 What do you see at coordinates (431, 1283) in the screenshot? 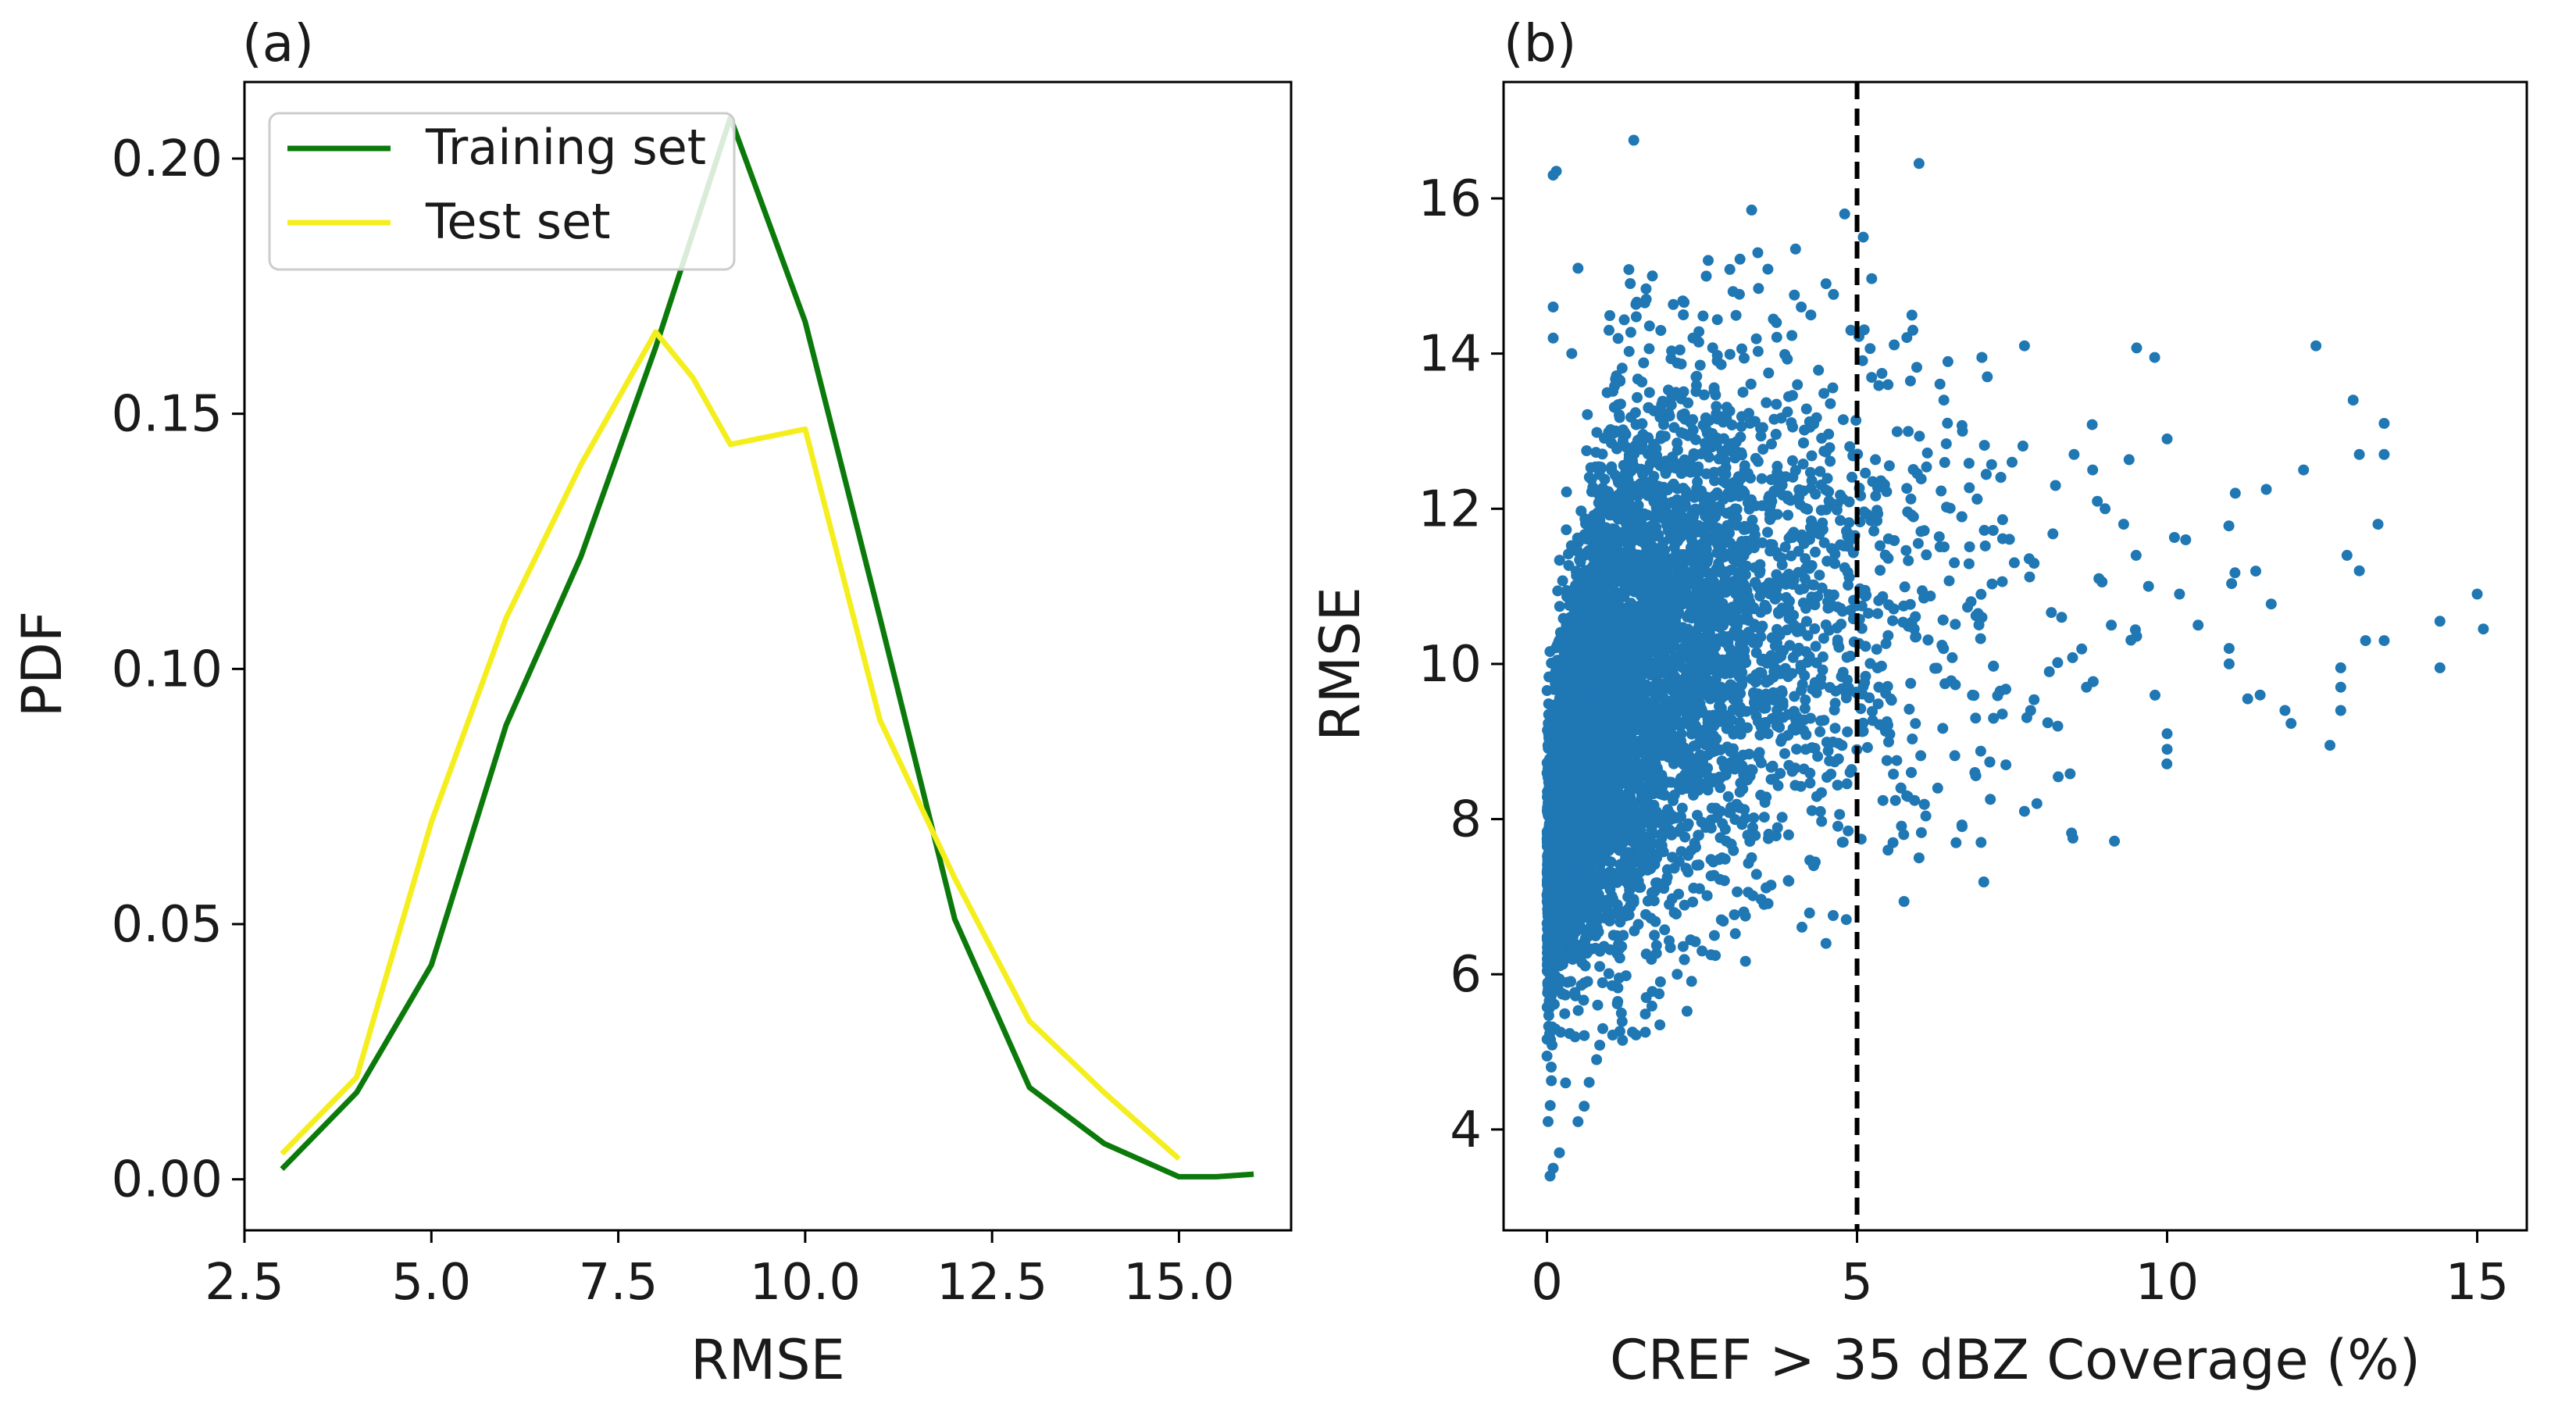
I see `a-x-tick-label: 5.0` at bounding box center [431, 1283].